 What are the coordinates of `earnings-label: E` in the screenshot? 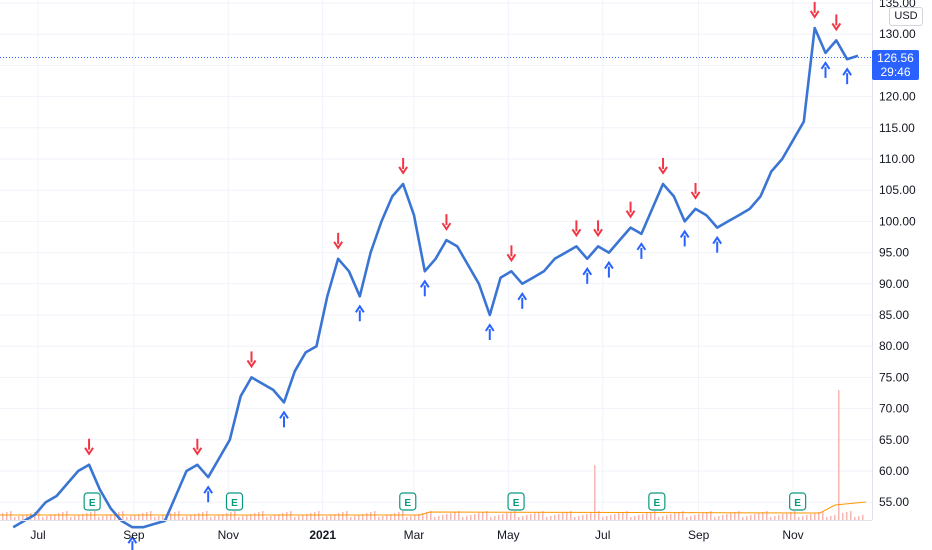 It's located at (92, 503).